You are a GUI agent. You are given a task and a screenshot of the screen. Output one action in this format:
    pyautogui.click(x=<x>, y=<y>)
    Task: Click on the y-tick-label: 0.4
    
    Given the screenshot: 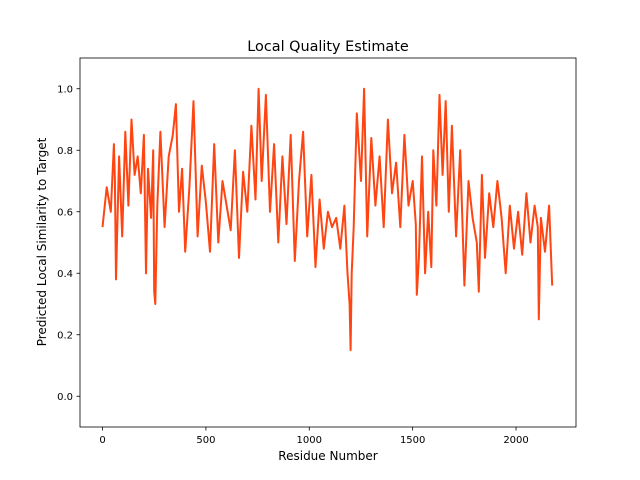 What is the action you would take?
    pyautogui.click(x=65, y=274)
    